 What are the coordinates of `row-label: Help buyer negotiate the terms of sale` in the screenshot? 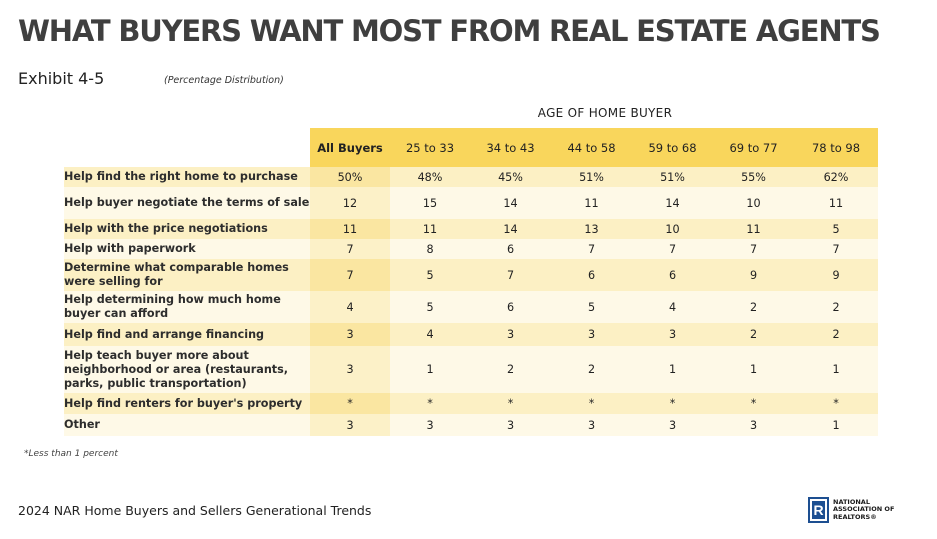 It's located at (187, 203).